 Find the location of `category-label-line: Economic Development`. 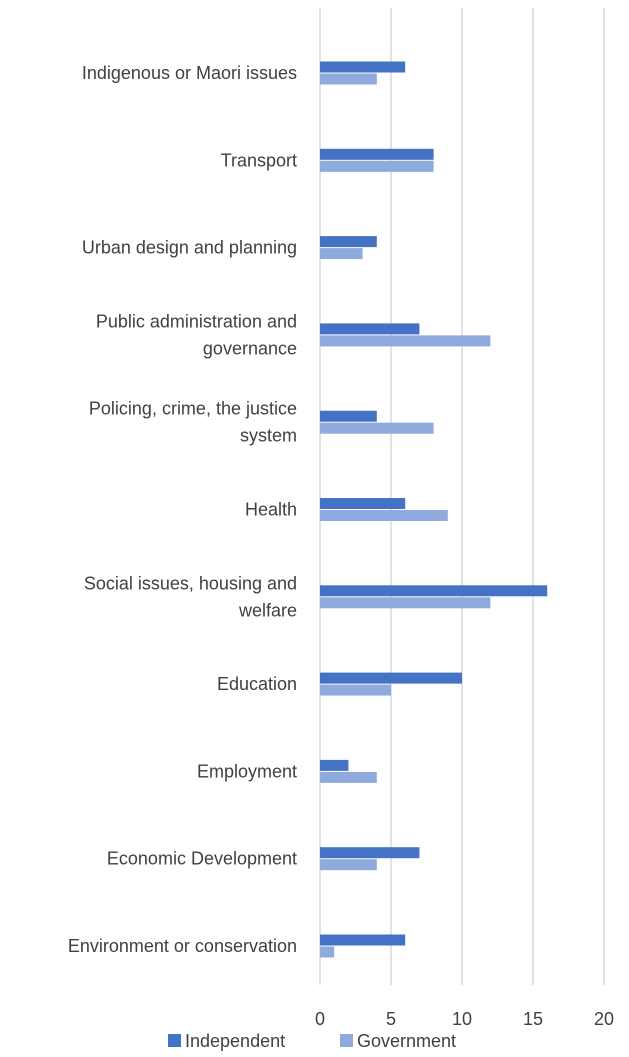

category-label-line: Economic Development is located at coordinates (202, 859).